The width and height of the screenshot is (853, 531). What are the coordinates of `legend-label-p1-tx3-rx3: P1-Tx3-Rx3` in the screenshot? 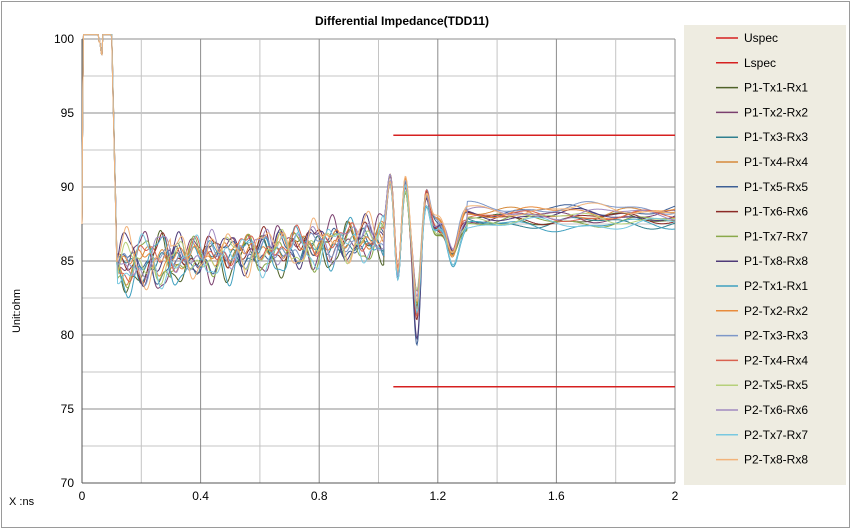 It's located at (776, 137).